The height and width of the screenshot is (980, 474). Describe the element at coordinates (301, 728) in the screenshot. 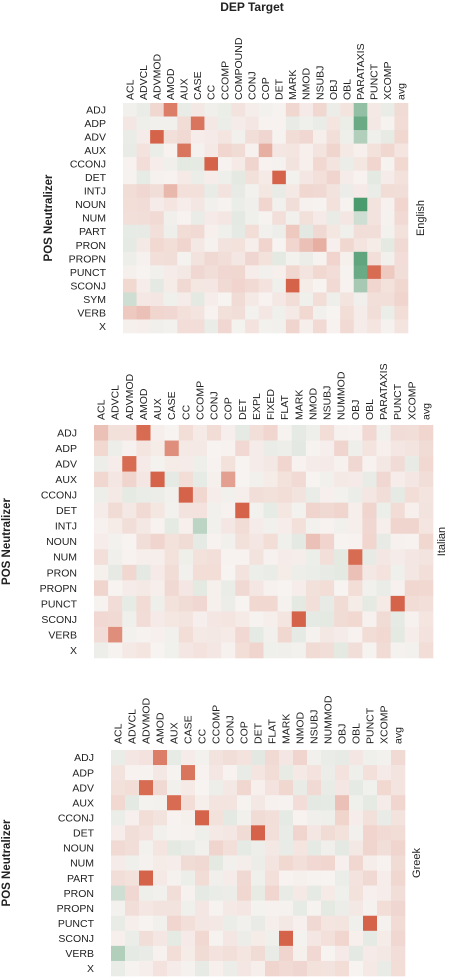

I see `column-label: NMOD` at that location.